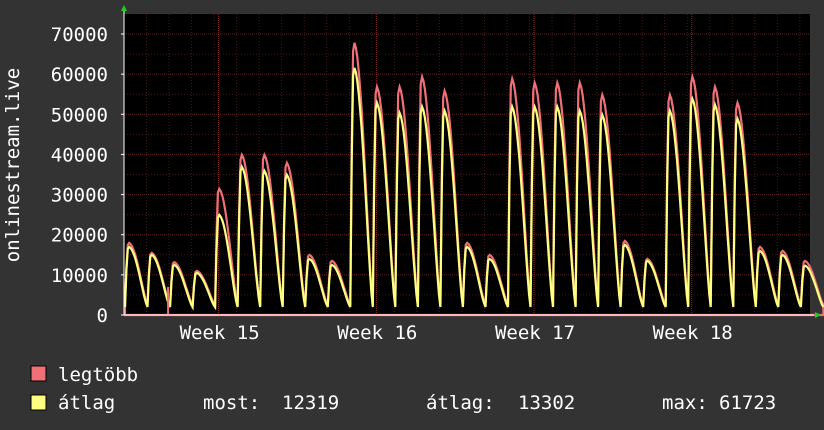  Describe the element at coordinates (38, 373) in the screenshot. I see `legend-swatch-legtobb` at that location.